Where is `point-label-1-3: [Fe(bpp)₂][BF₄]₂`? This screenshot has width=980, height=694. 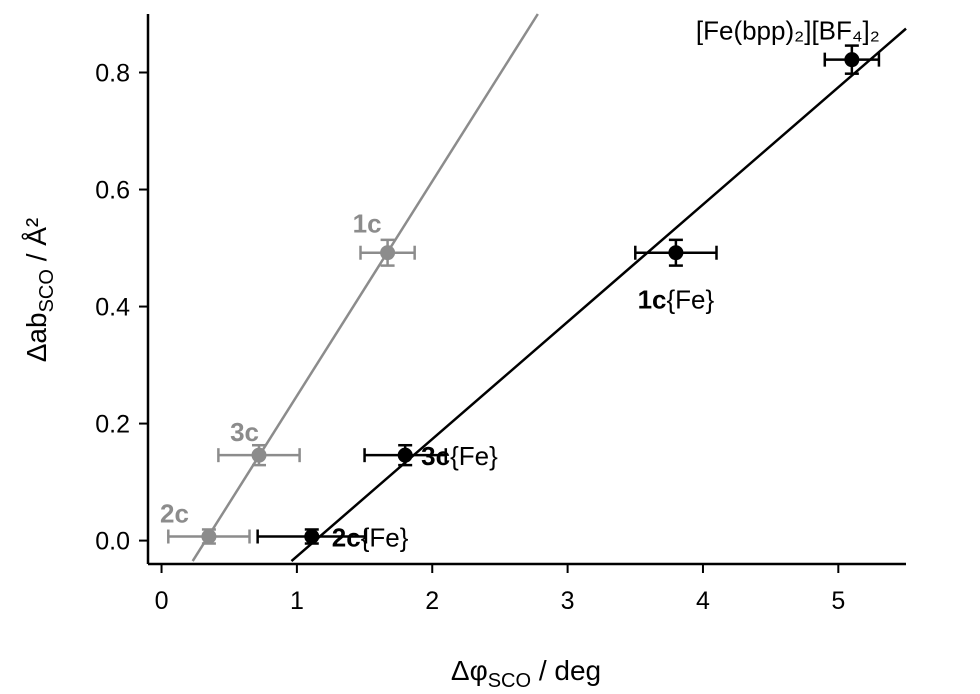
point-label-1-3: [Fe(bpp)₂][BF₄]₂ is located at coordinates (788, 31).